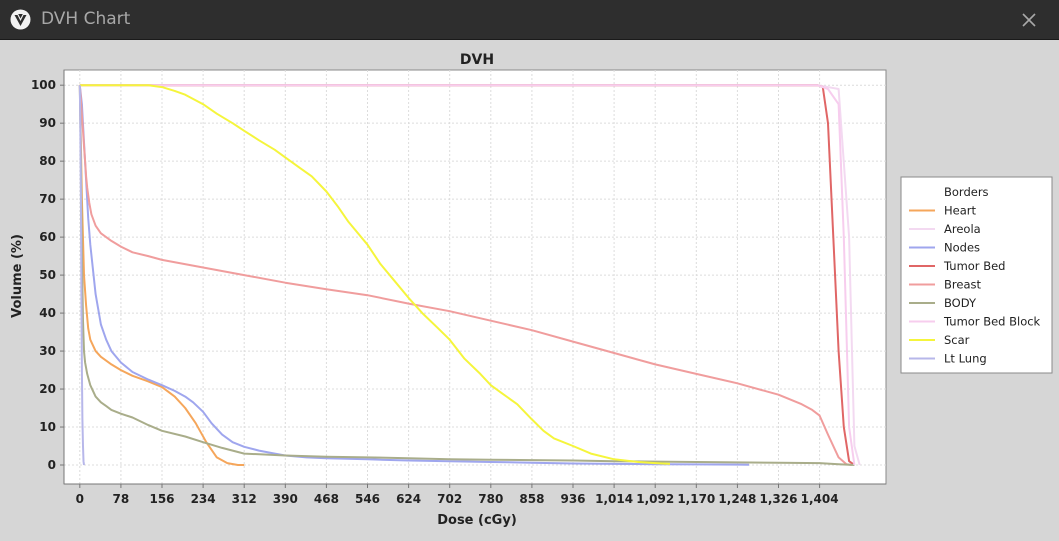  What do you see at coordinates (1029, 20) in the screenshot?
I see `close-icon` at bounding box center [1029, 20].